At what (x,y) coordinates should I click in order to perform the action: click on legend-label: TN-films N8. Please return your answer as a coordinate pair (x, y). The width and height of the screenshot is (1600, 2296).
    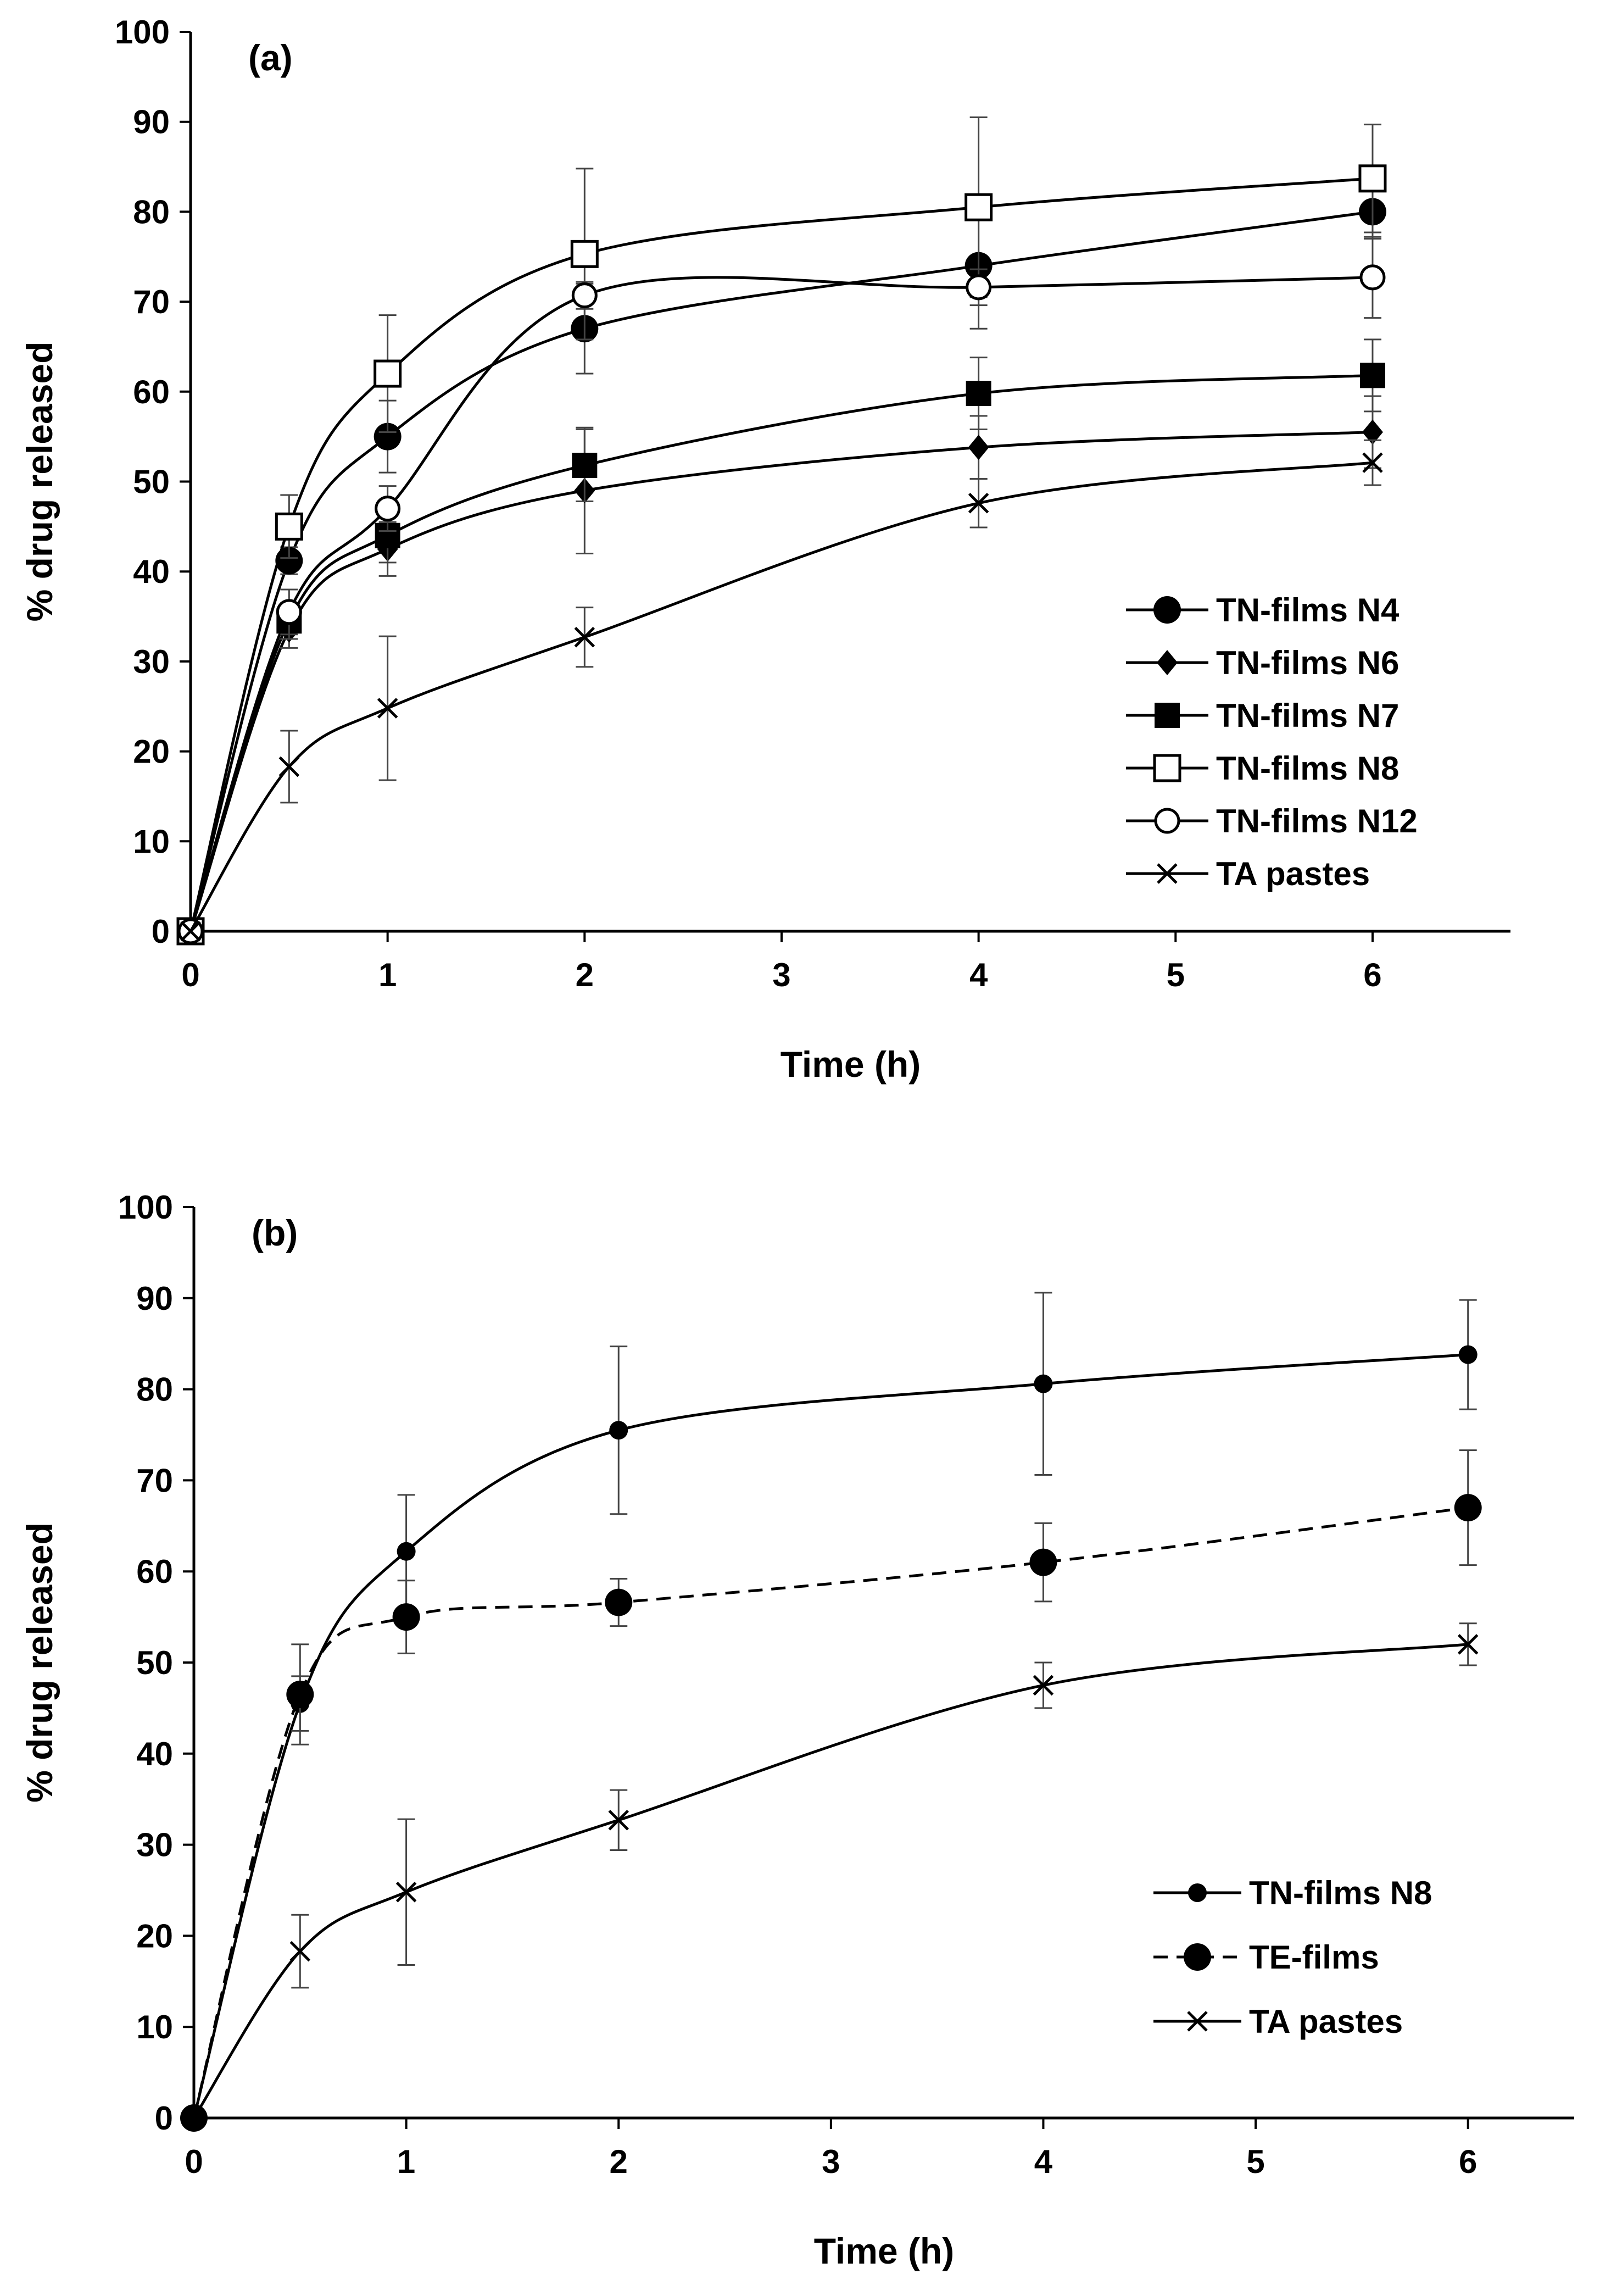
    Looking at the image, I should click on (1340, 1893).